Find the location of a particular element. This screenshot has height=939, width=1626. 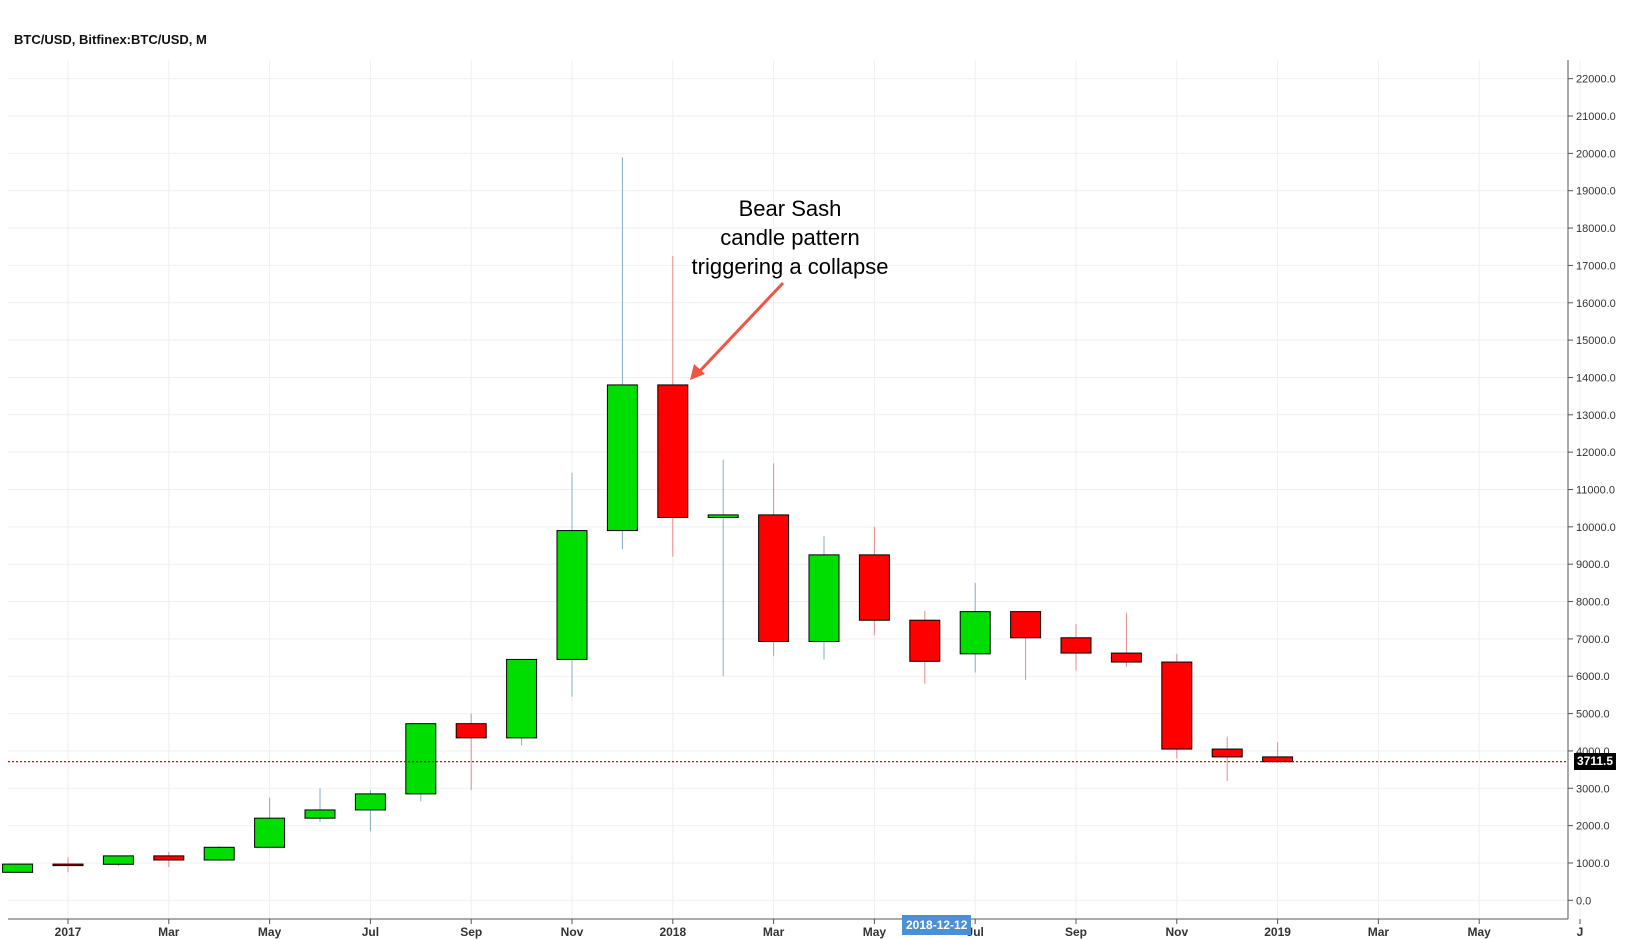

annotation-line-1: Bear Sash is located at coordinates (790, 208).